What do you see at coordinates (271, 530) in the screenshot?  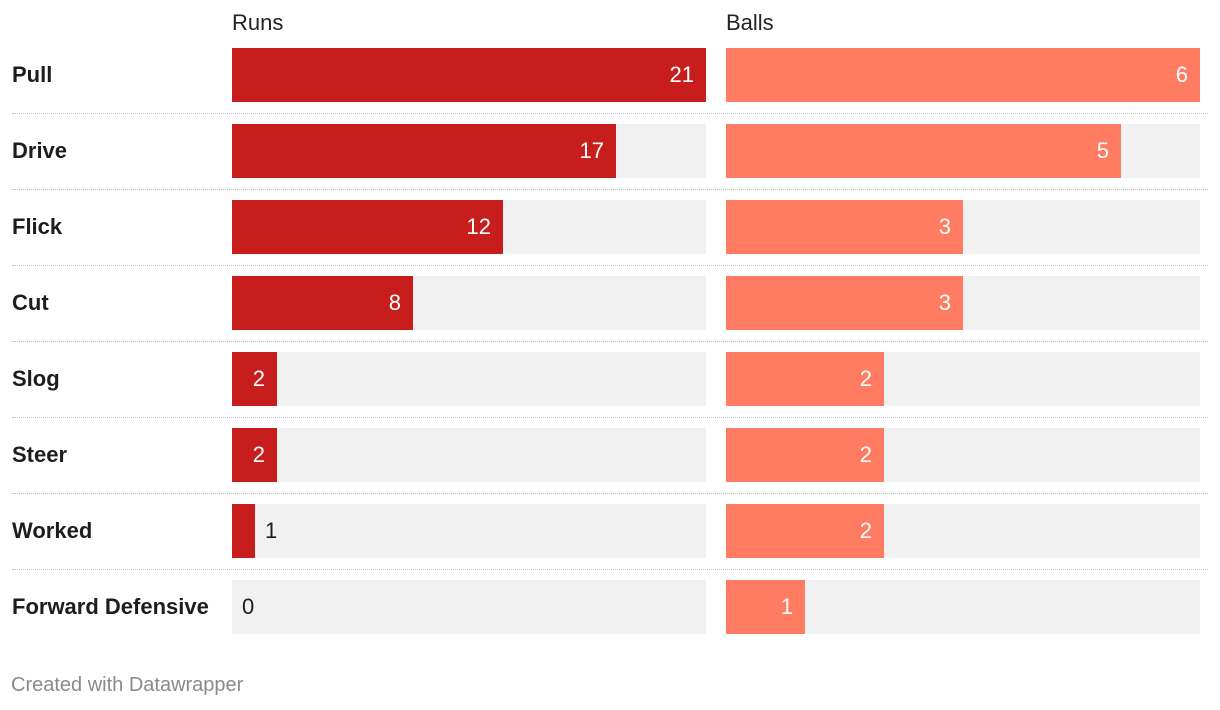 I see `runs-value-label: 1` at bounding box center [271, 530].